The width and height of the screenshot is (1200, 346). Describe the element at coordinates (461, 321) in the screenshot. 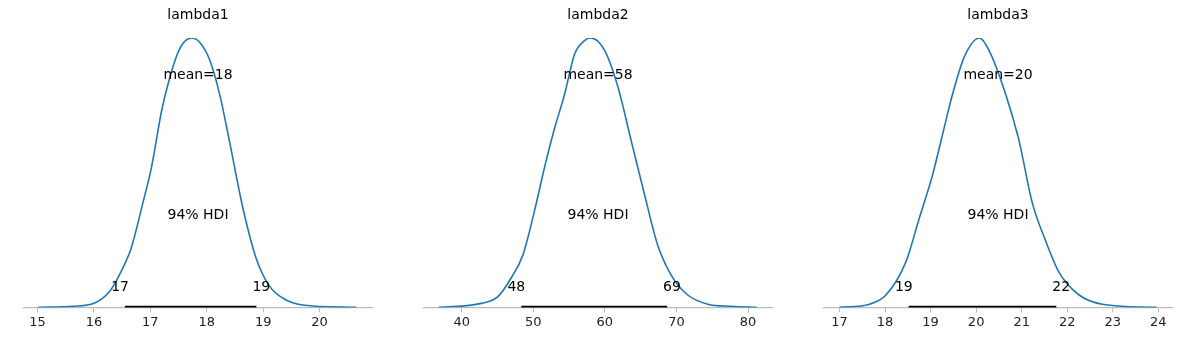

I see `x-tick-label: 40` at that location.